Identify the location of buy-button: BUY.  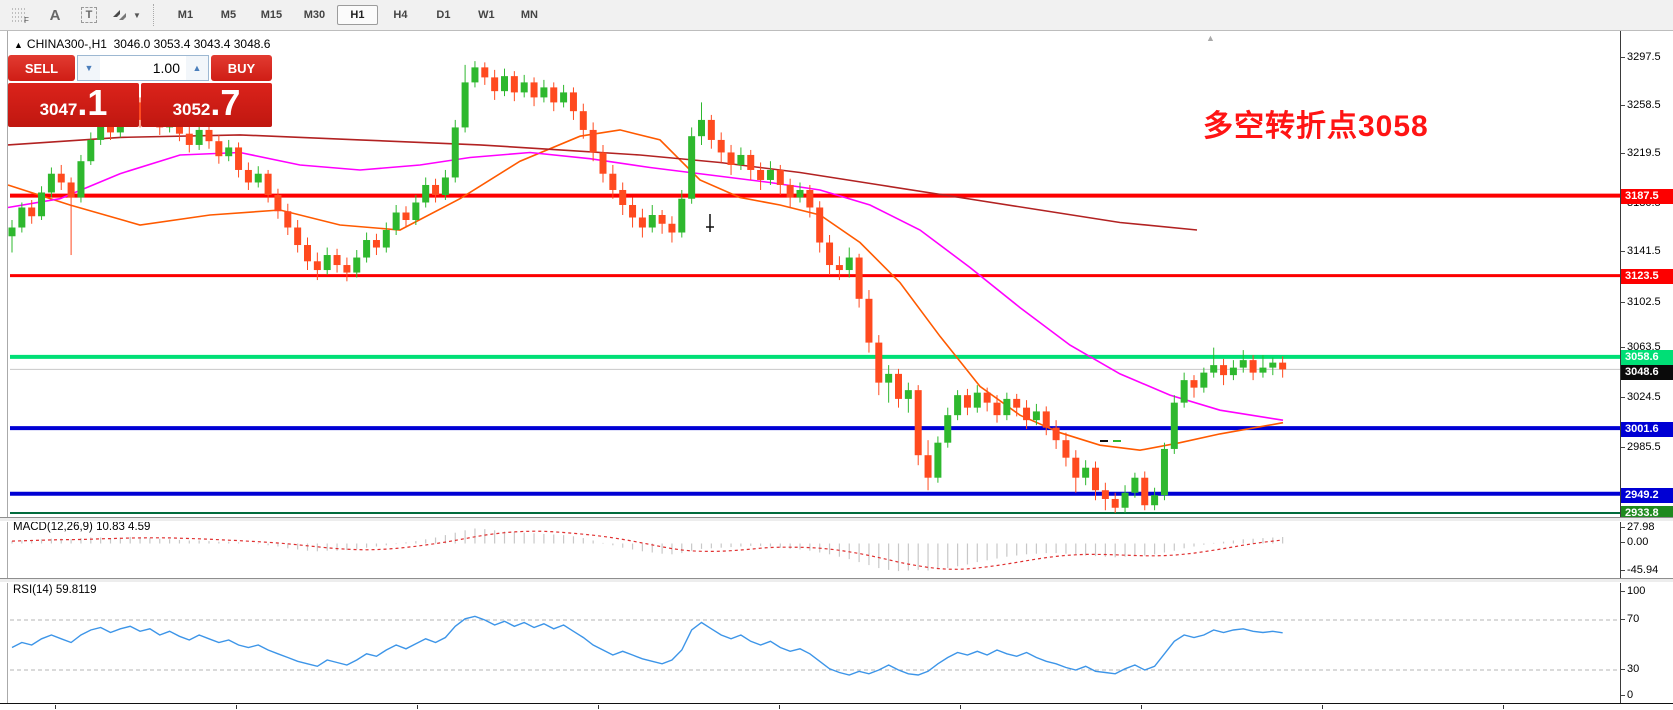
(241, 68).